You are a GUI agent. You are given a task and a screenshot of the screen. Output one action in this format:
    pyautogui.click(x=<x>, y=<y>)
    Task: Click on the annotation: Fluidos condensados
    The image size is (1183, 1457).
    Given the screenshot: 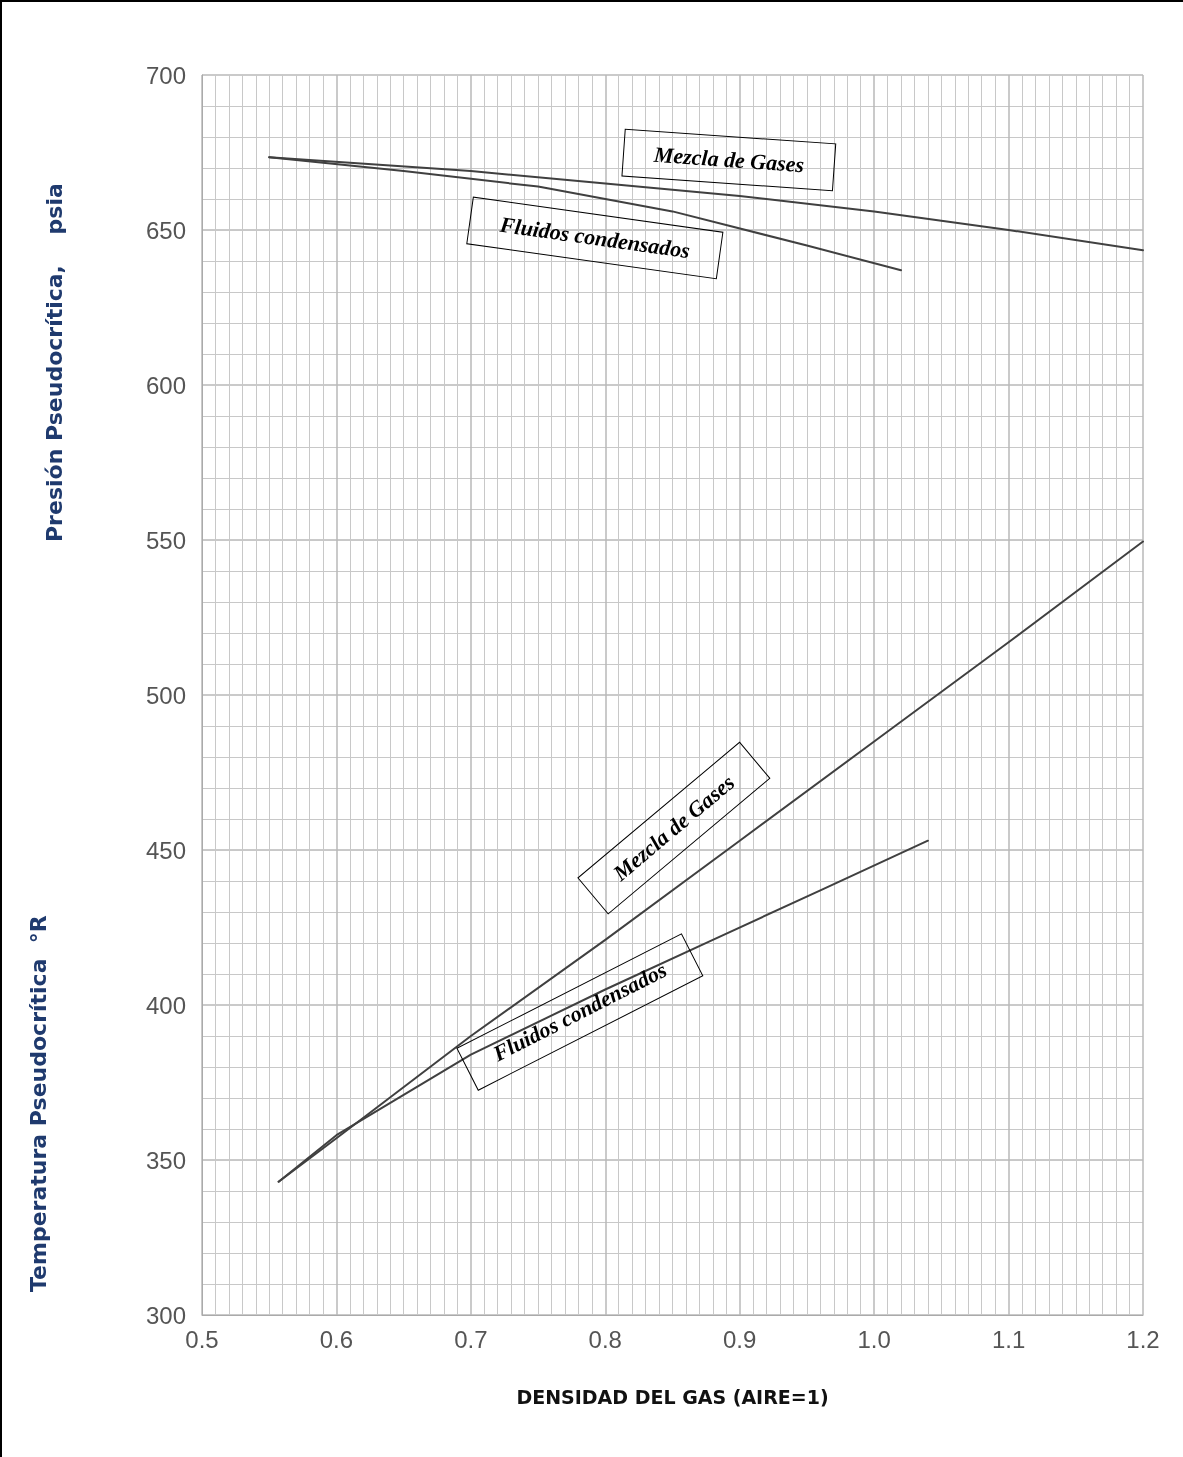 What is the action you would take?
    pyautogui.click(x=595, y=238)
    